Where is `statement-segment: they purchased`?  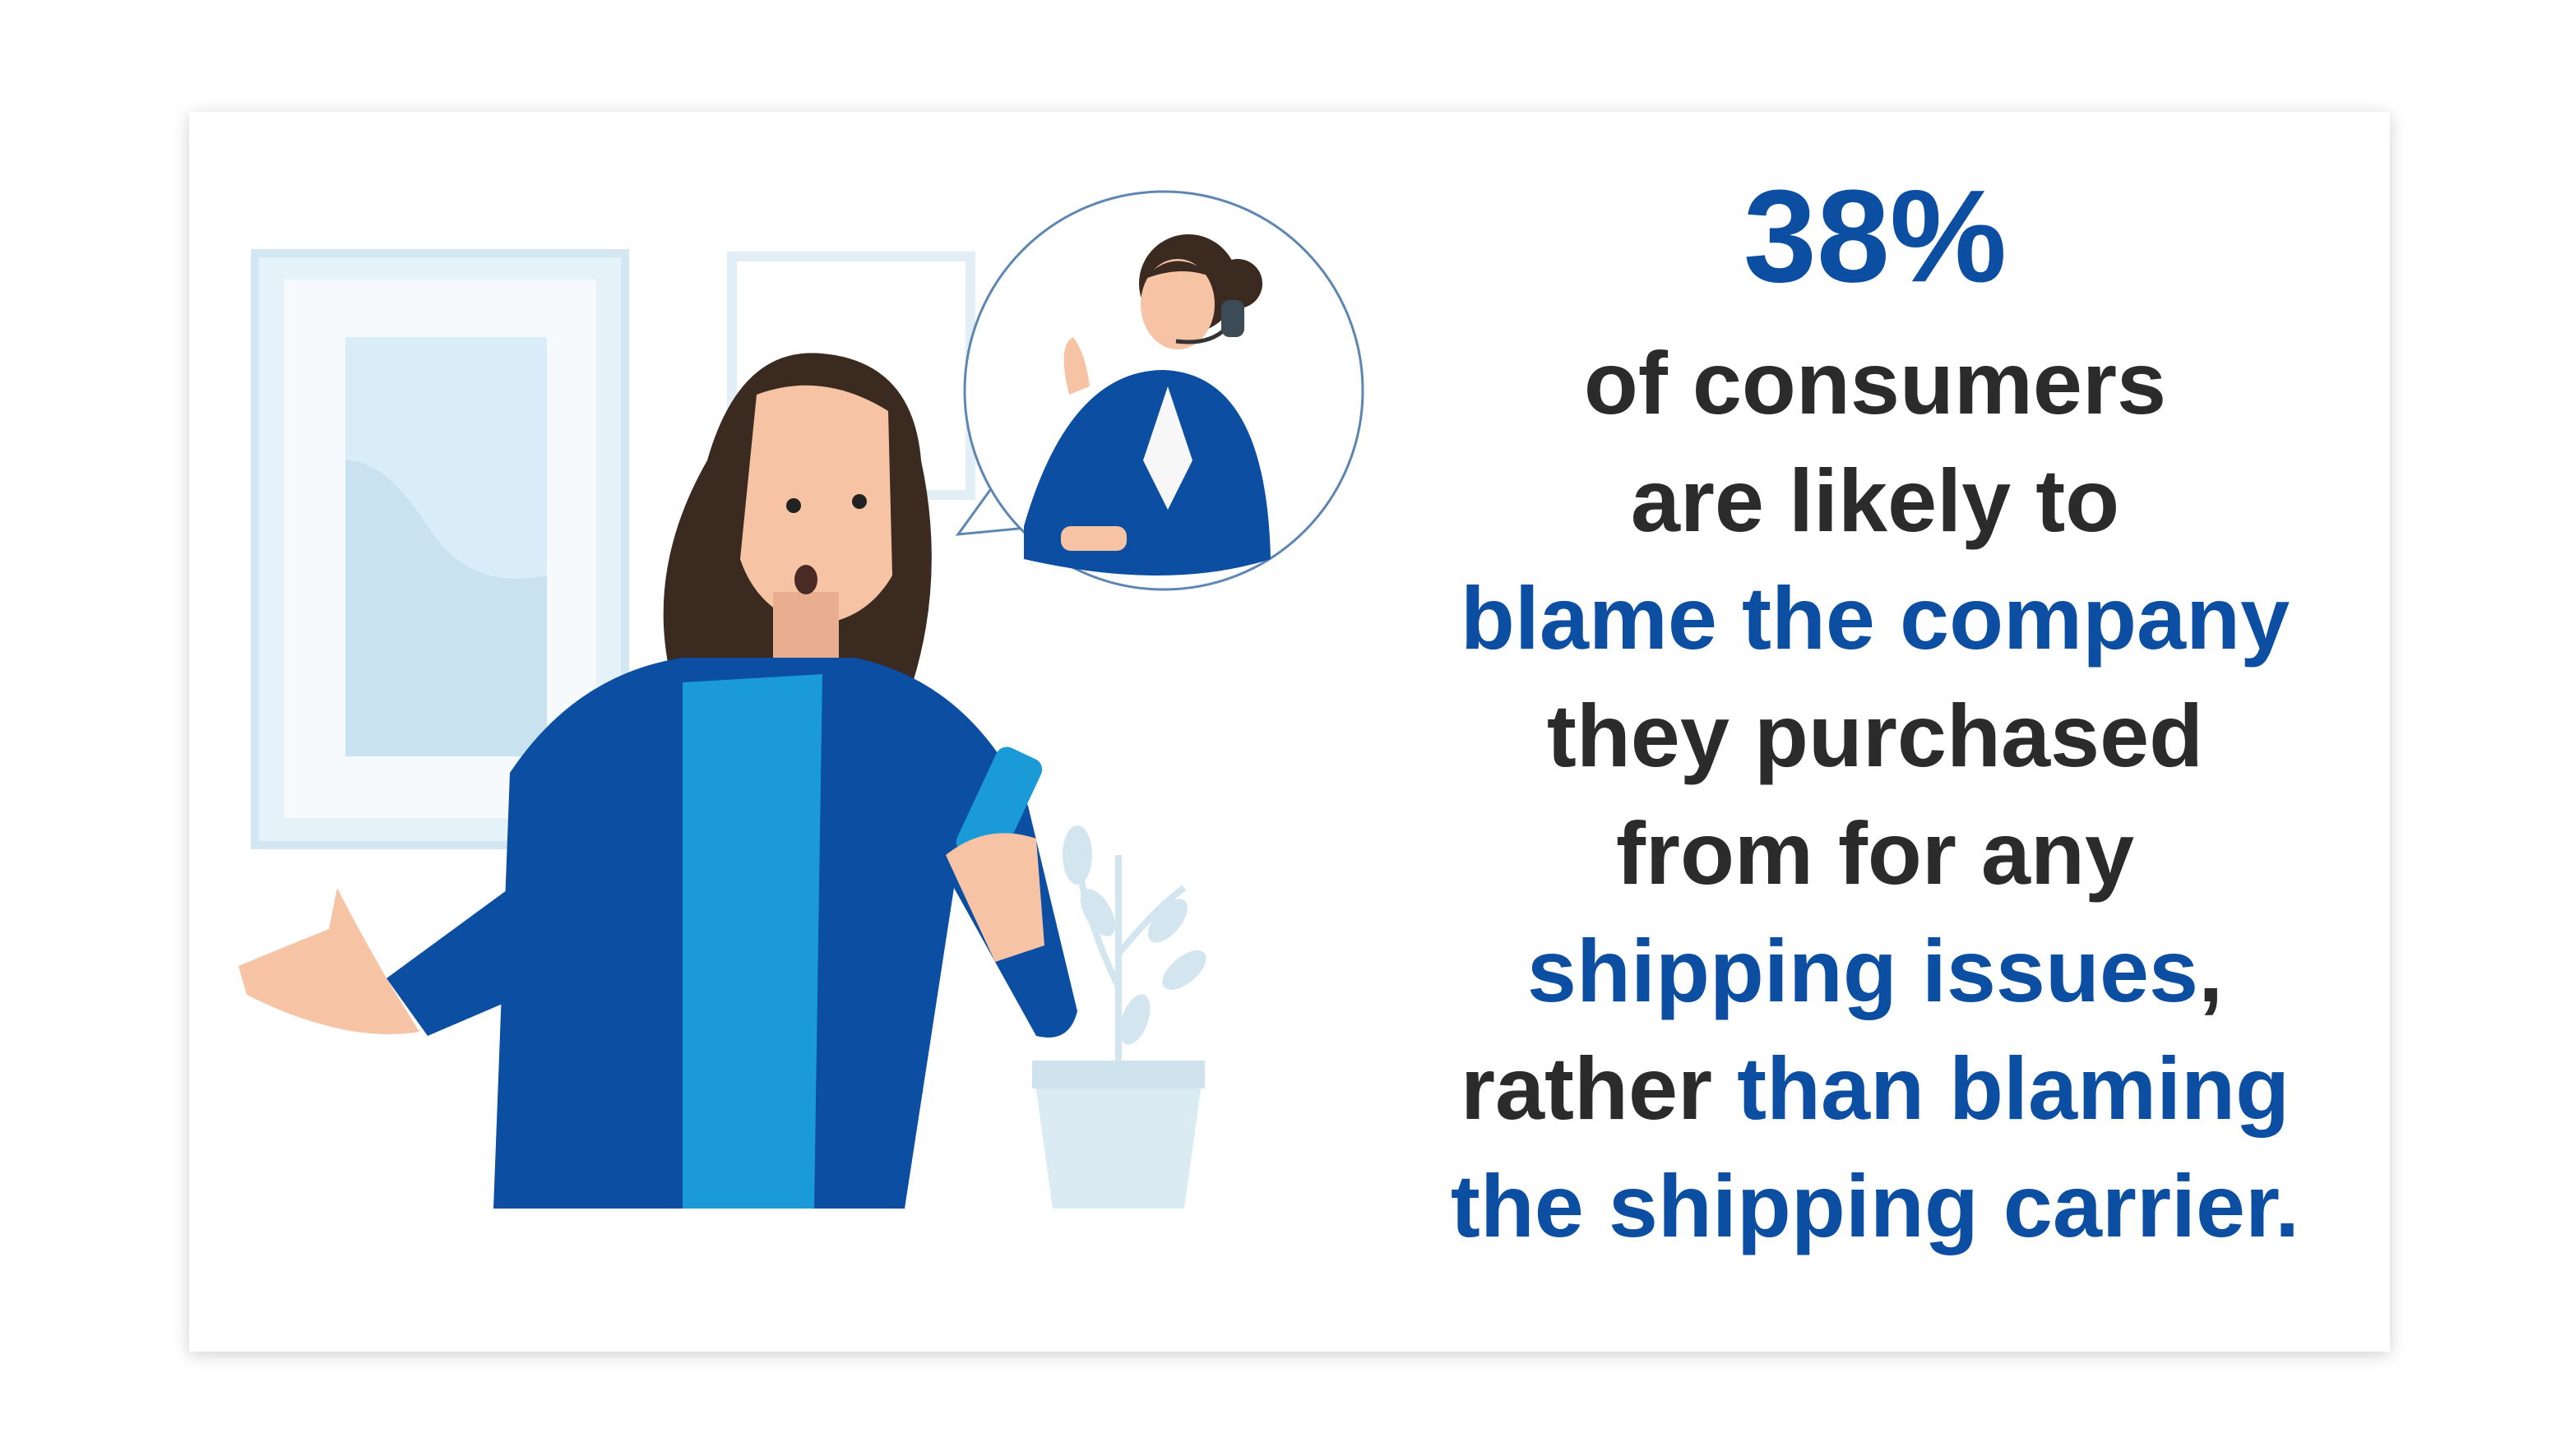 statement-segment: they purchased is located at coordinates (1875, 735).